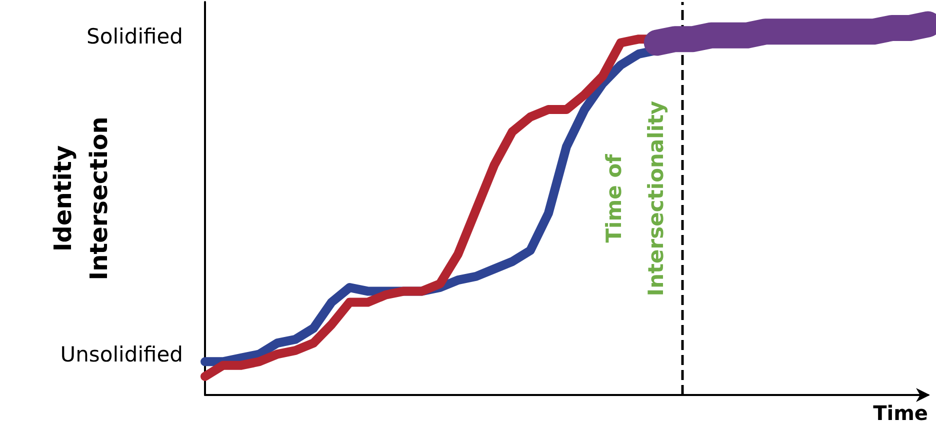  Describe the element at coordinates (635, 198) in the screenshot. I see `annotation: Time of Intersectionality` at that location.